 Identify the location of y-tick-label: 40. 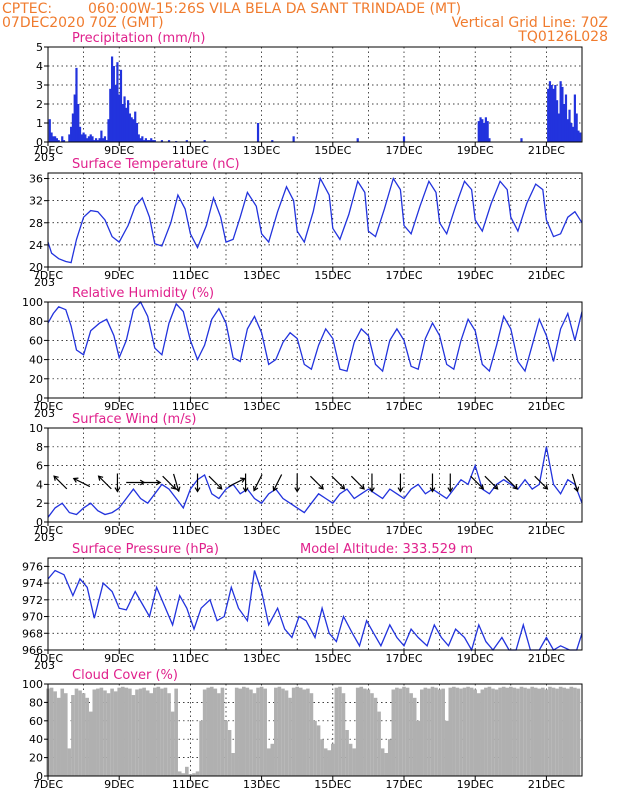
(36, 360).